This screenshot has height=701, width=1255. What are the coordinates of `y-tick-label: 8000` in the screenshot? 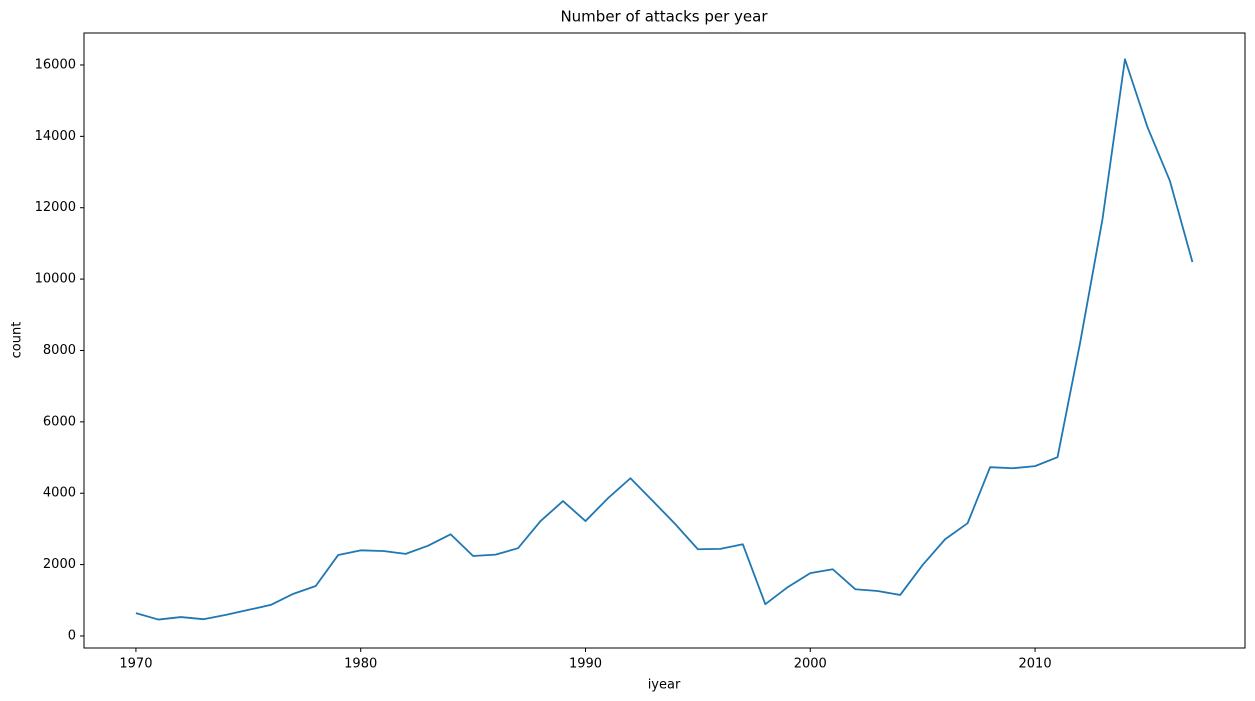 It's located at (59, 350).